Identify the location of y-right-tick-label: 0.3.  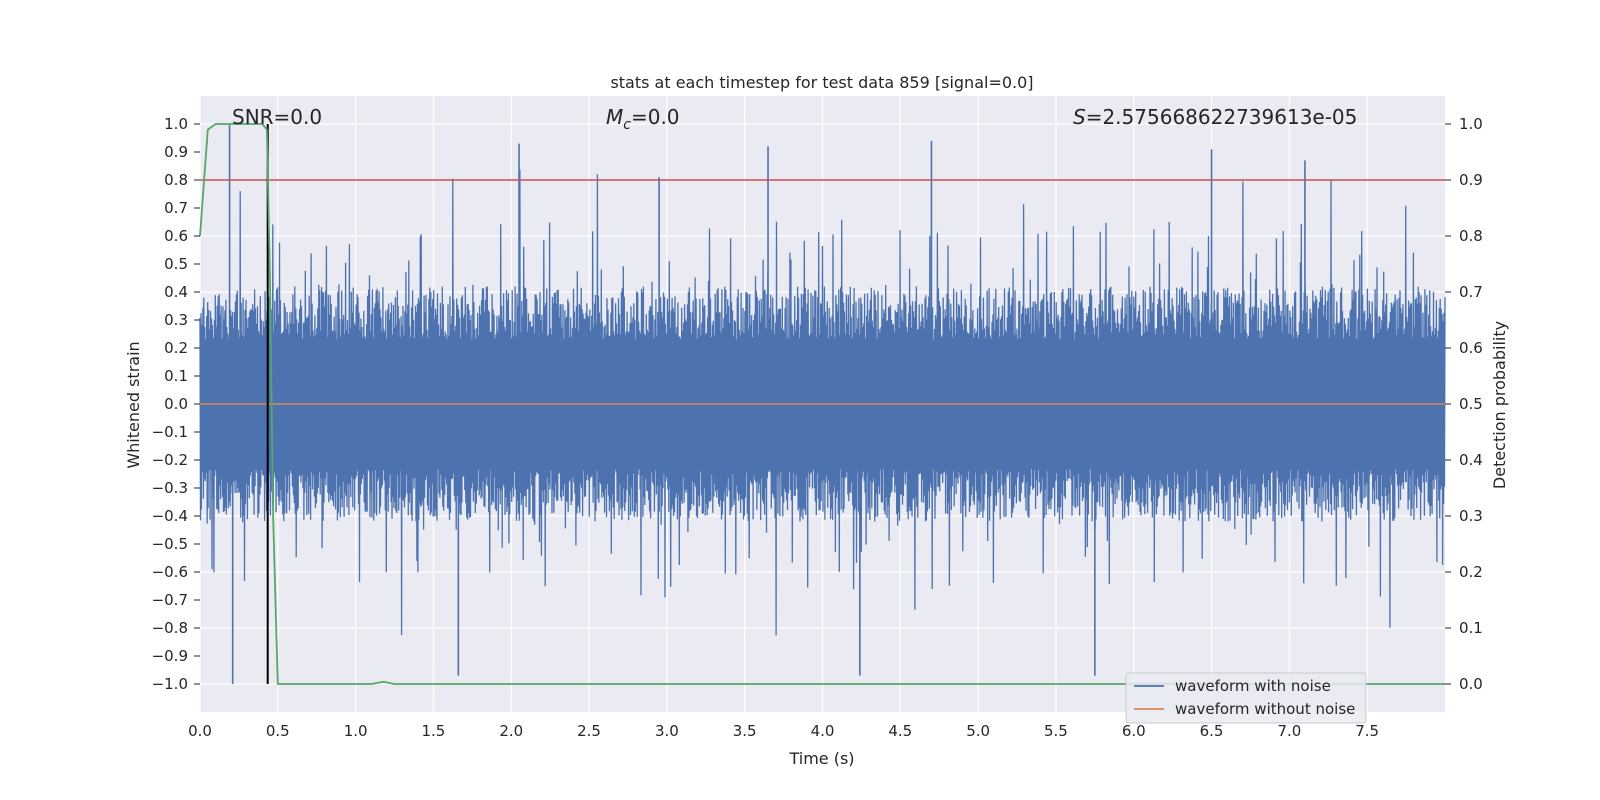
(1471, 516).